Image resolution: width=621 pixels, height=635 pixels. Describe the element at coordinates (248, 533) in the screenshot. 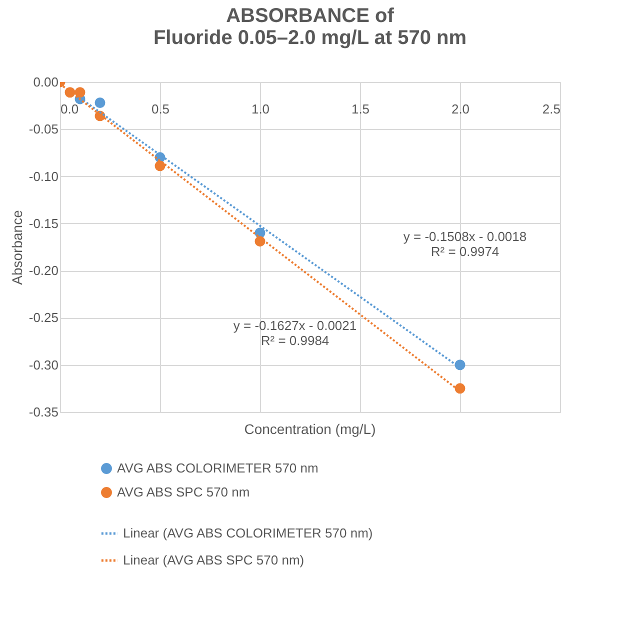

I see `legend-label: Linear (AVG ABS COLORIMETER 570 nm)` at that location.